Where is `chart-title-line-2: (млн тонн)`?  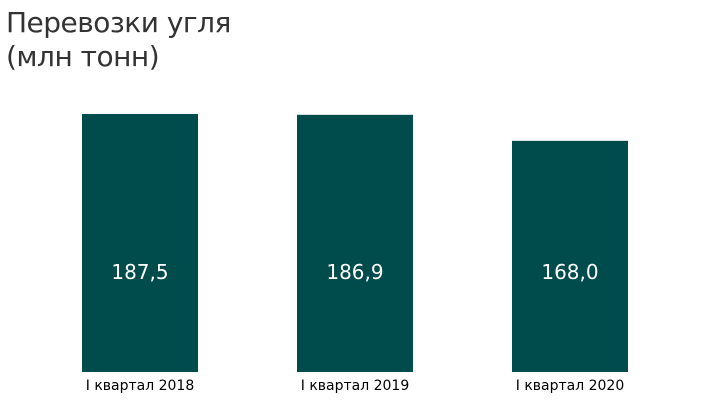 chart-title-line-2: (млн тонн) is located at coordinates (83, 56).